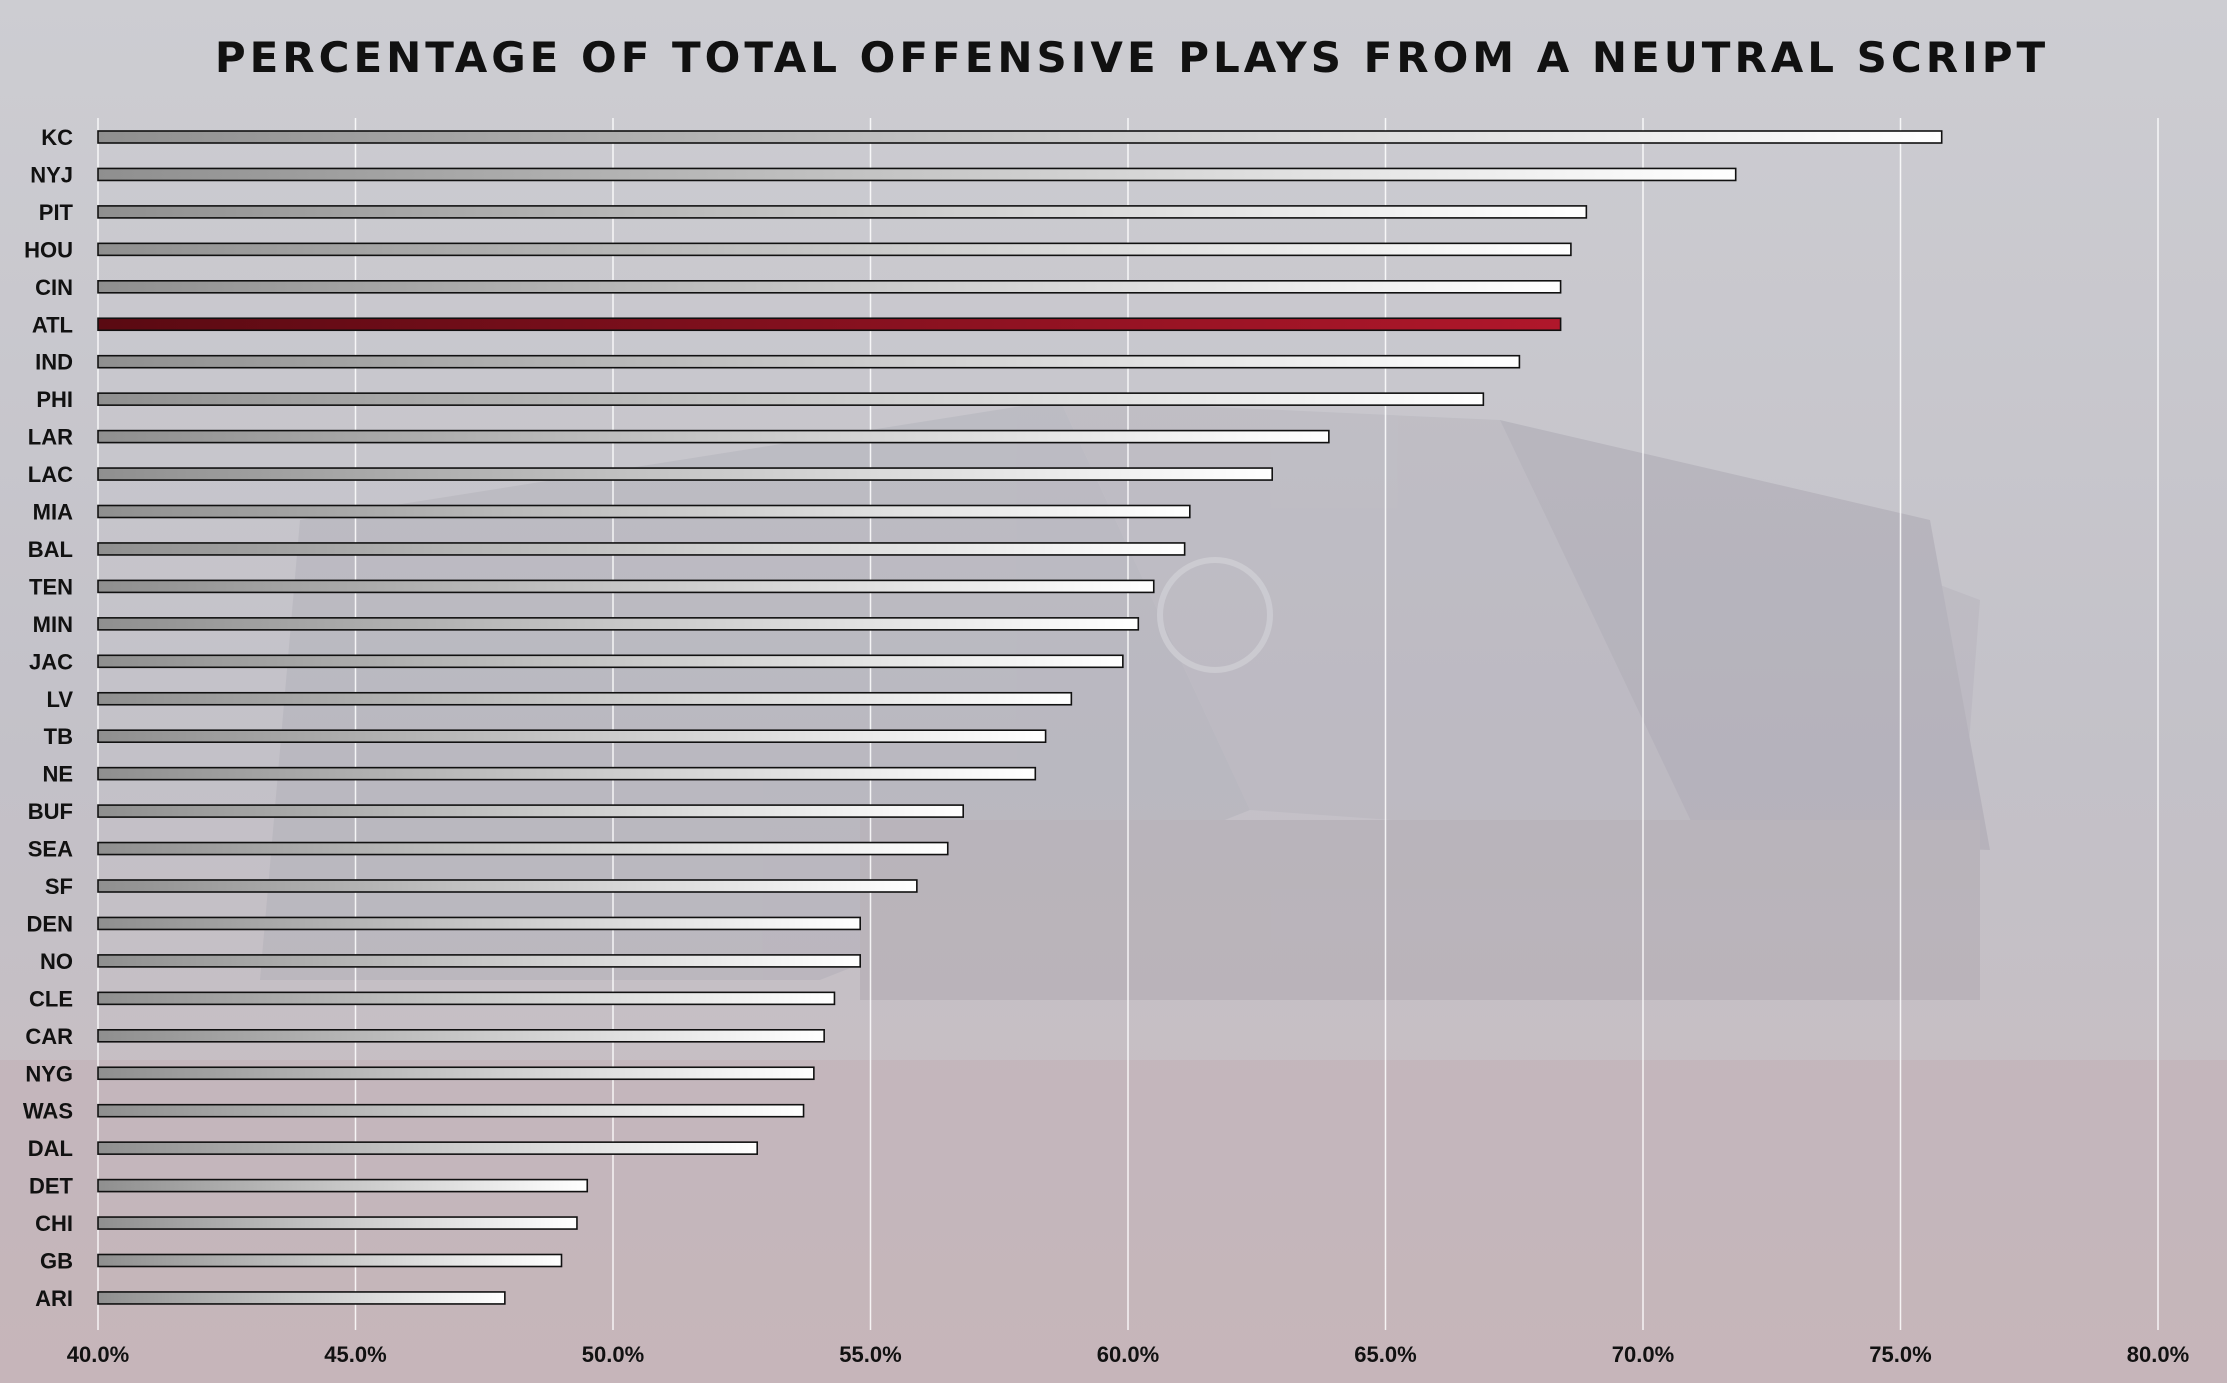 The height and width of the screenshot is (1383, 2227). What do you see at coordinates (54, 287) in the screenshot?
I see `category-label: CIN` at bounding box center [54, 287].